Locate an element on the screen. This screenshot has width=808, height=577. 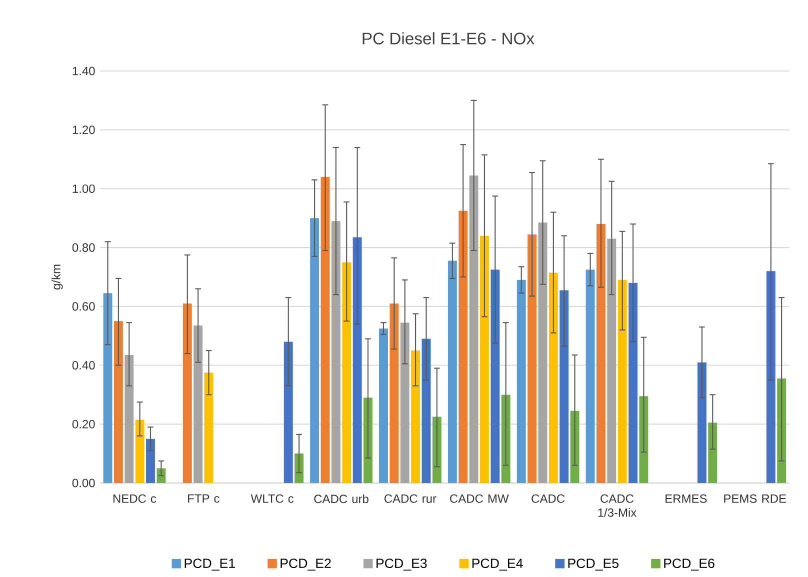
x-tick-label: WLTC c is located at coordinates (272, 498).